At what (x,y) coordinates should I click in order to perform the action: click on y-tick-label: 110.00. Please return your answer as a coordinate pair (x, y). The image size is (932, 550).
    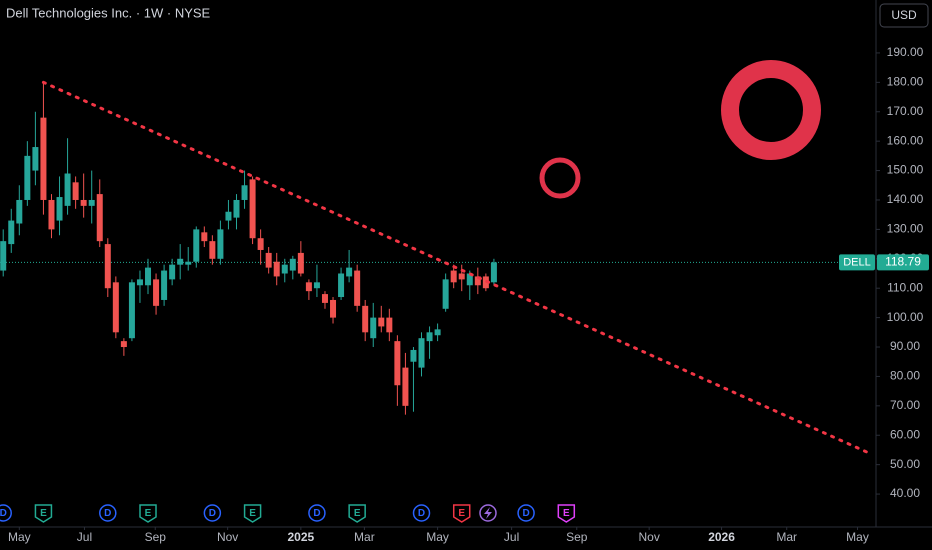
    Looking at the image, I should click on (905, 287).